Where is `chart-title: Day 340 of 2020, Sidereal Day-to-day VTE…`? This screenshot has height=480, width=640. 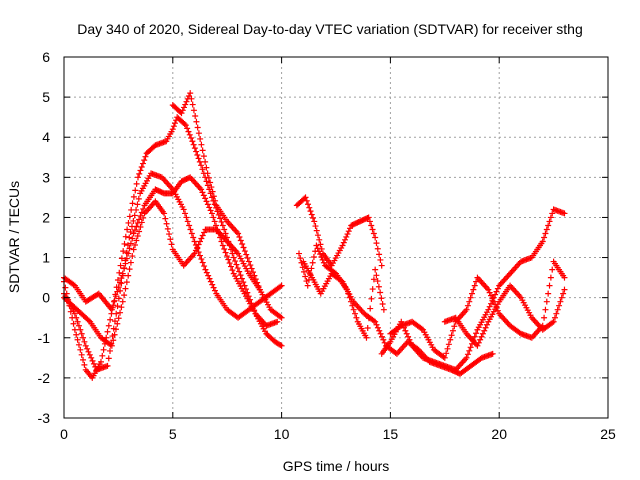 chart-title: Day 340 of 2020, Sidereal Day-to-day VTE… is located at coordinates (330, 29).